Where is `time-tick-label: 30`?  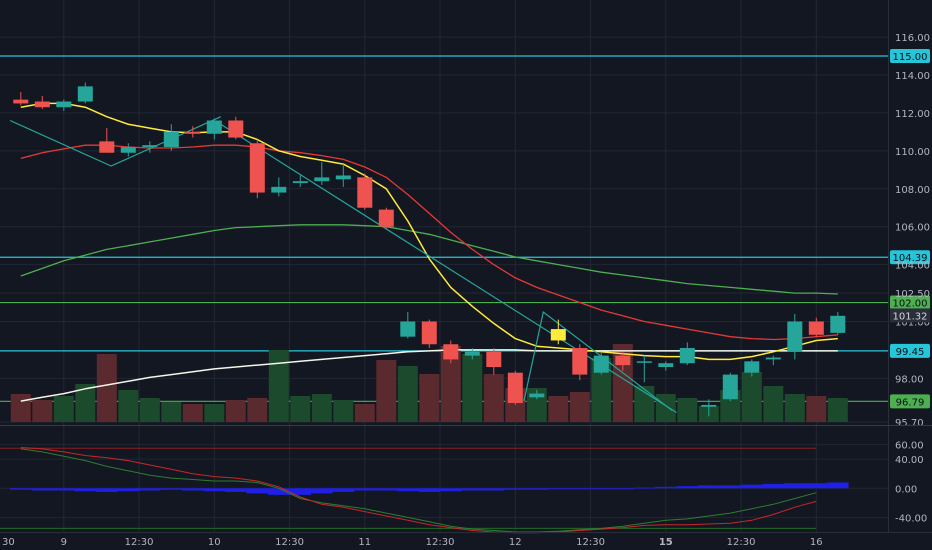
time-tick-label: 30 is located at coordinates (8, 542).